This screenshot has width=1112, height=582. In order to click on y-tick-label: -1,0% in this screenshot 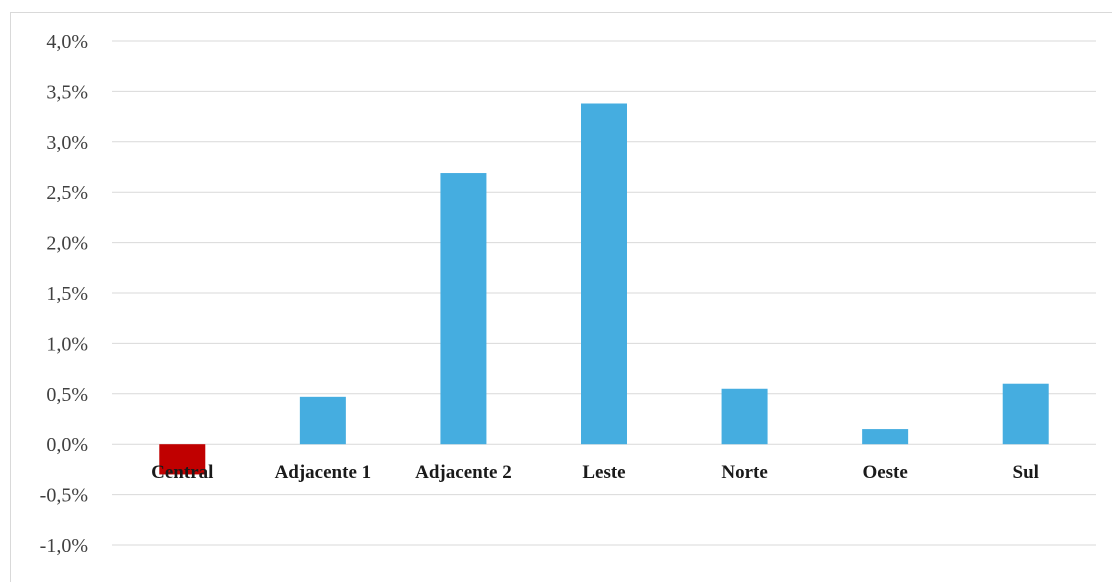, I will do `click(64, 546)`.